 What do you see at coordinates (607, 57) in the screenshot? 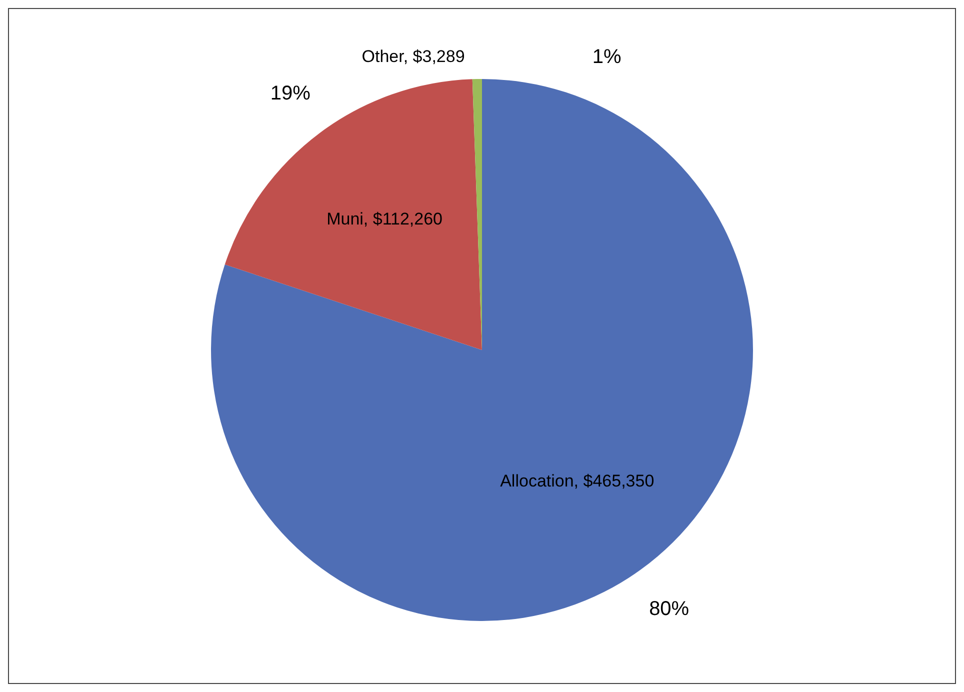
I see `text: 1%` at bounding box center [607, 57].